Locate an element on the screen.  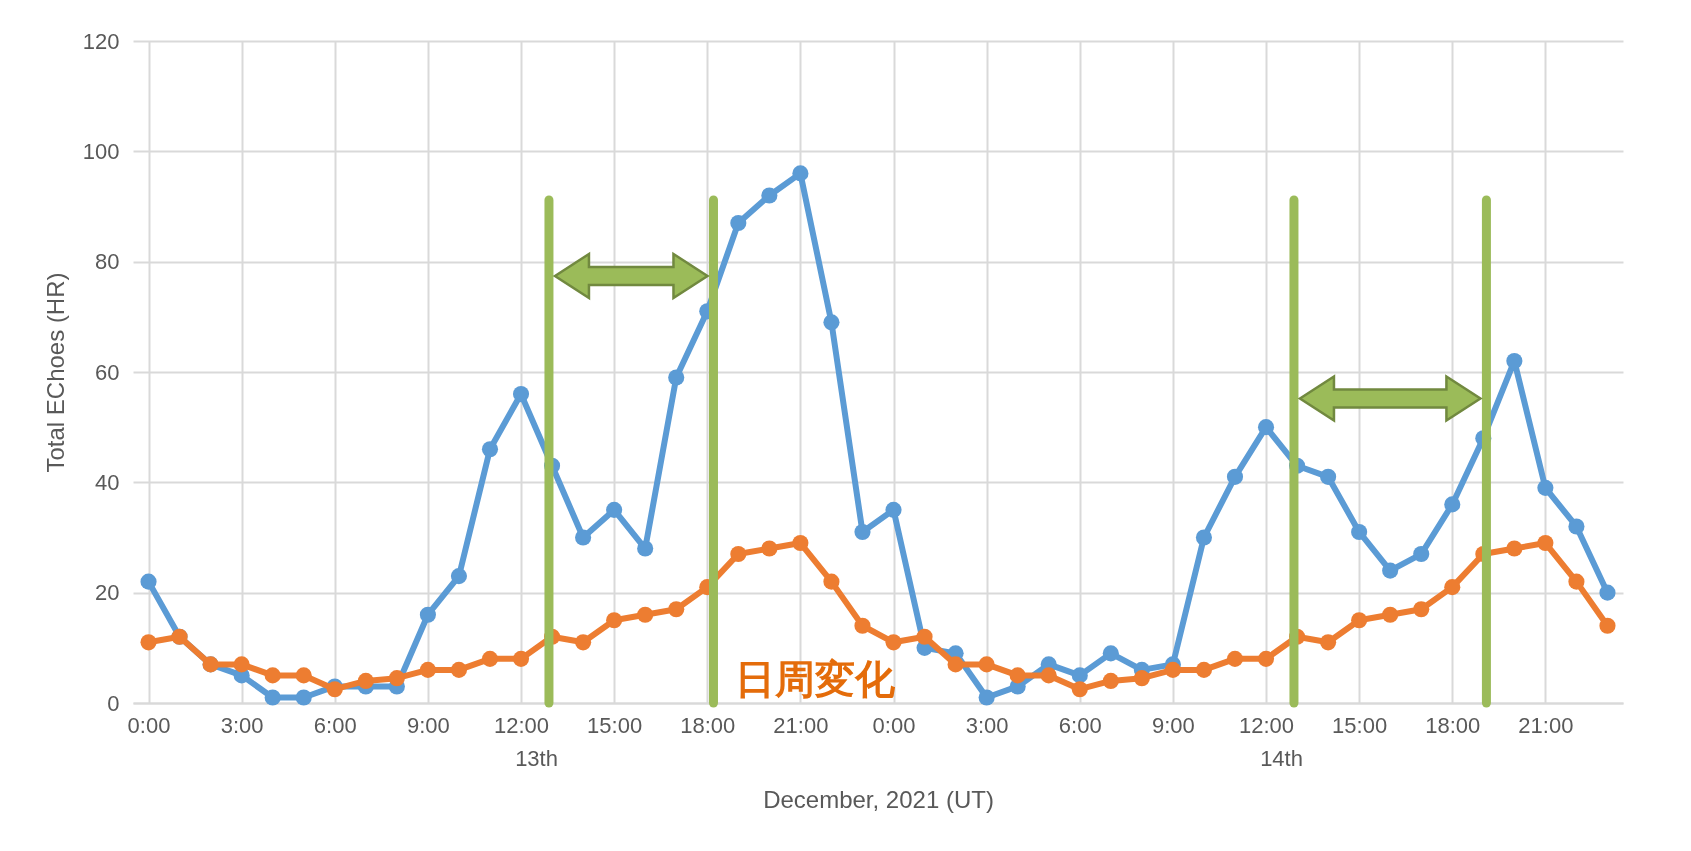
text: 14th is located at coordinates (1281, 758).